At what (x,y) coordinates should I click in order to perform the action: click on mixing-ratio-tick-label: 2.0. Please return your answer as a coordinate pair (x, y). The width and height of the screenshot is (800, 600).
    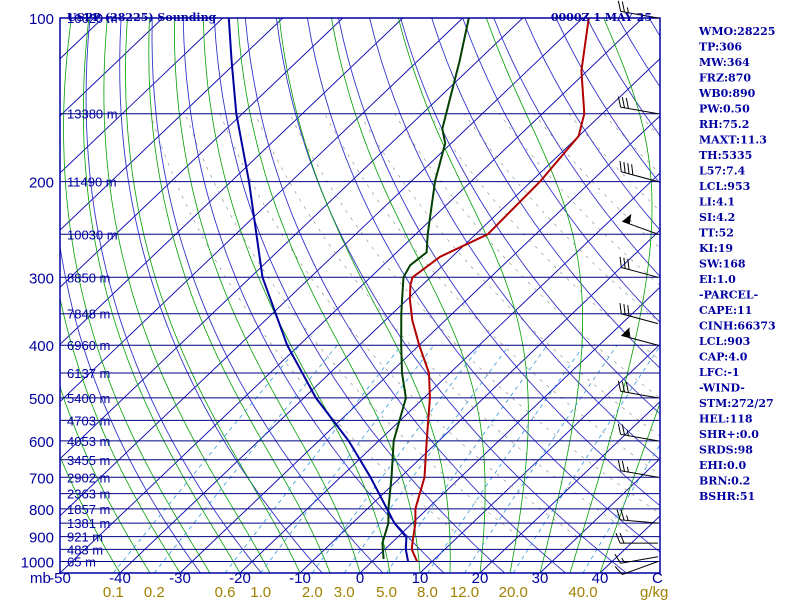
    Looking at the image, I should click on (312, 592).